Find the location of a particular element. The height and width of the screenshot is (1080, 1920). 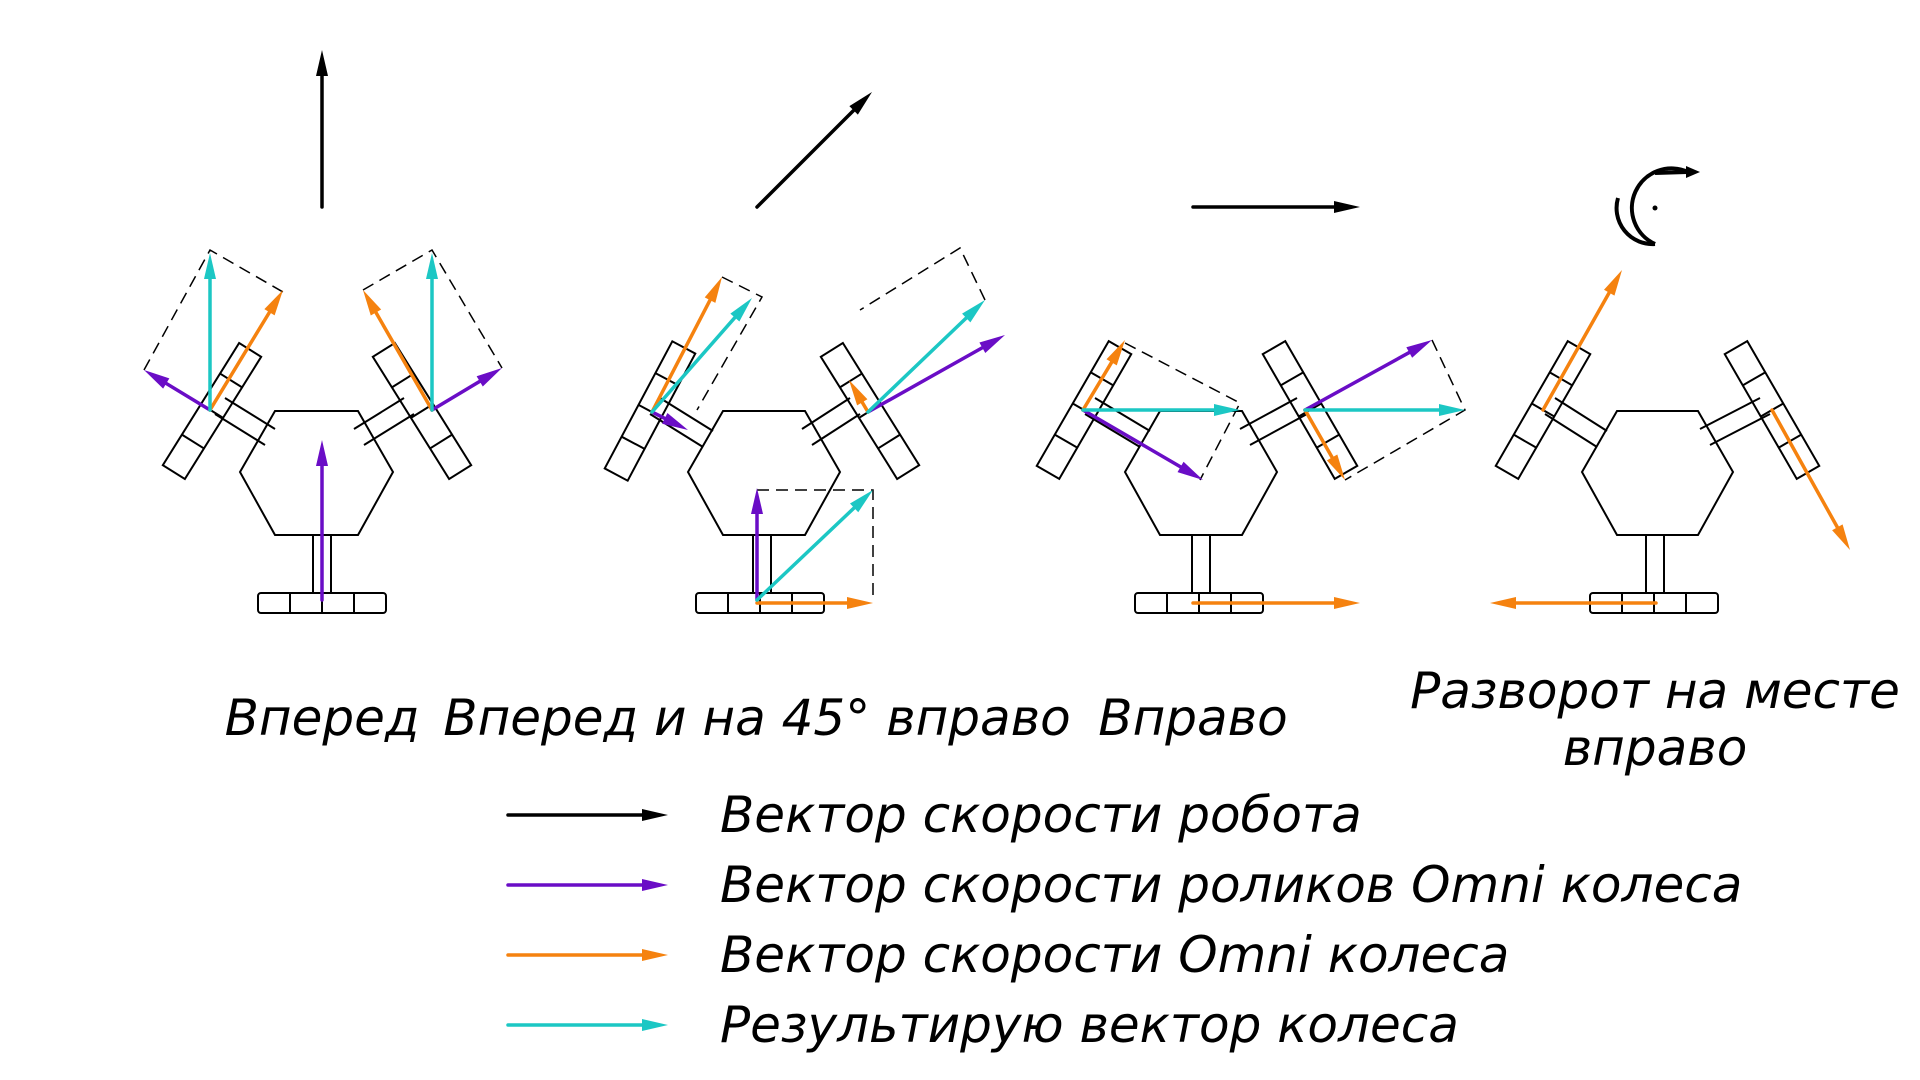

caption-rotate-line1: Разворот на месте is located at coordinates (1655, 691).